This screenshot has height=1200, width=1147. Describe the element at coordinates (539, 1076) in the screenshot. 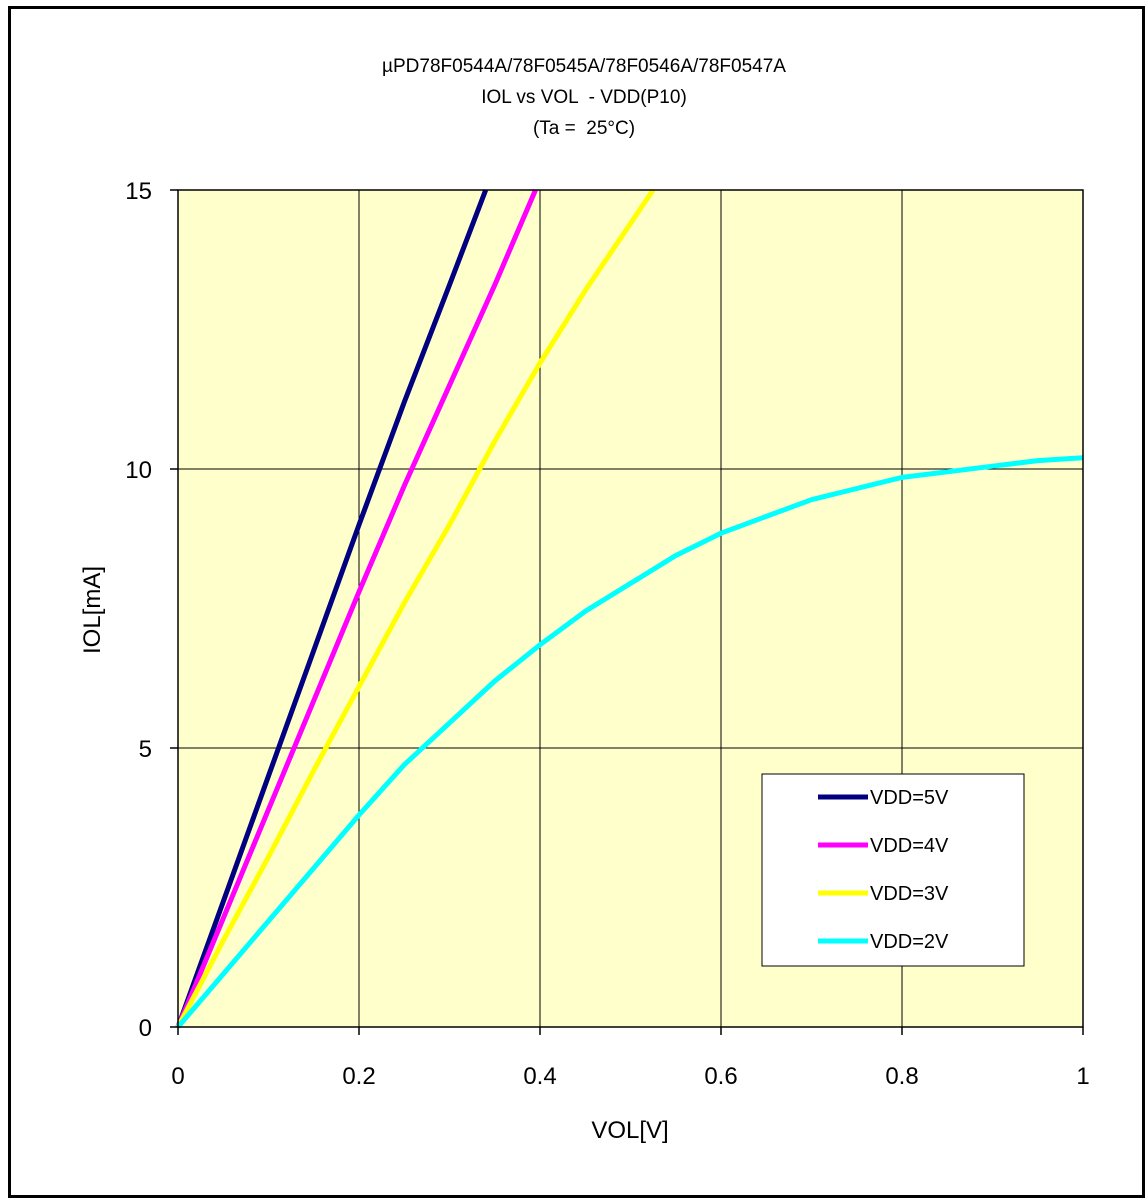

I see `x-tick-label: 0.4` at that location.